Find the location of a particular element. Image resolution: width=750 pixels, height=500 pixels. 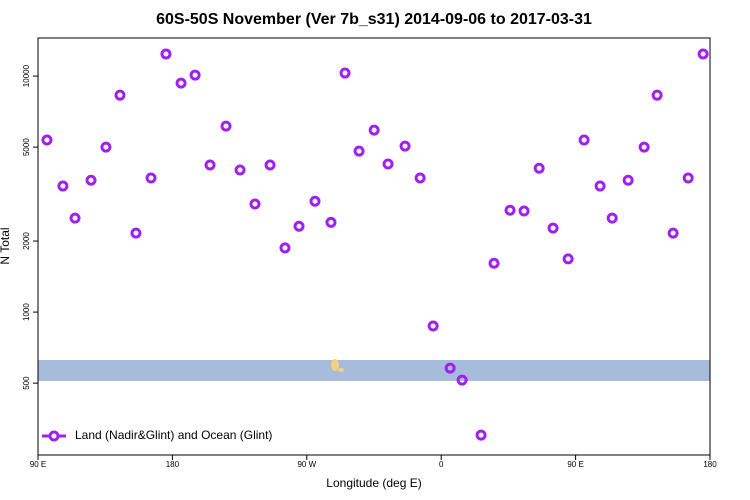

map-strip is located at coordinates (374, 370).